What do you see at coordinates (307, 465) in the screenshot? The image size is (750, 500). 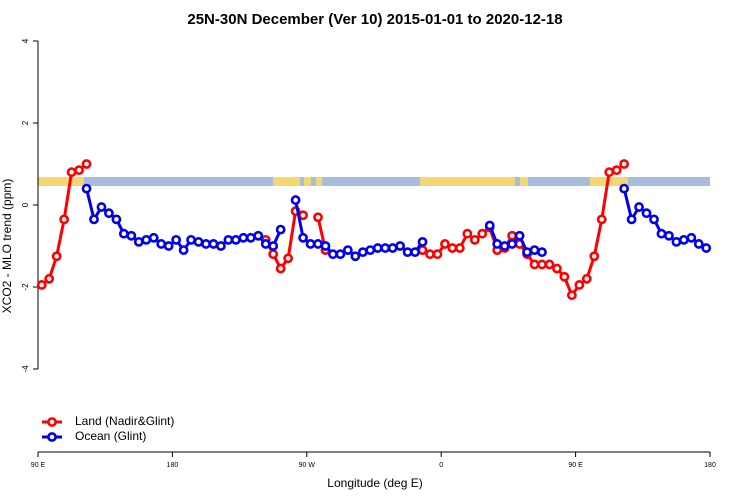 I see `x-tick-label: 90 W` at bounding box center [307, 465].